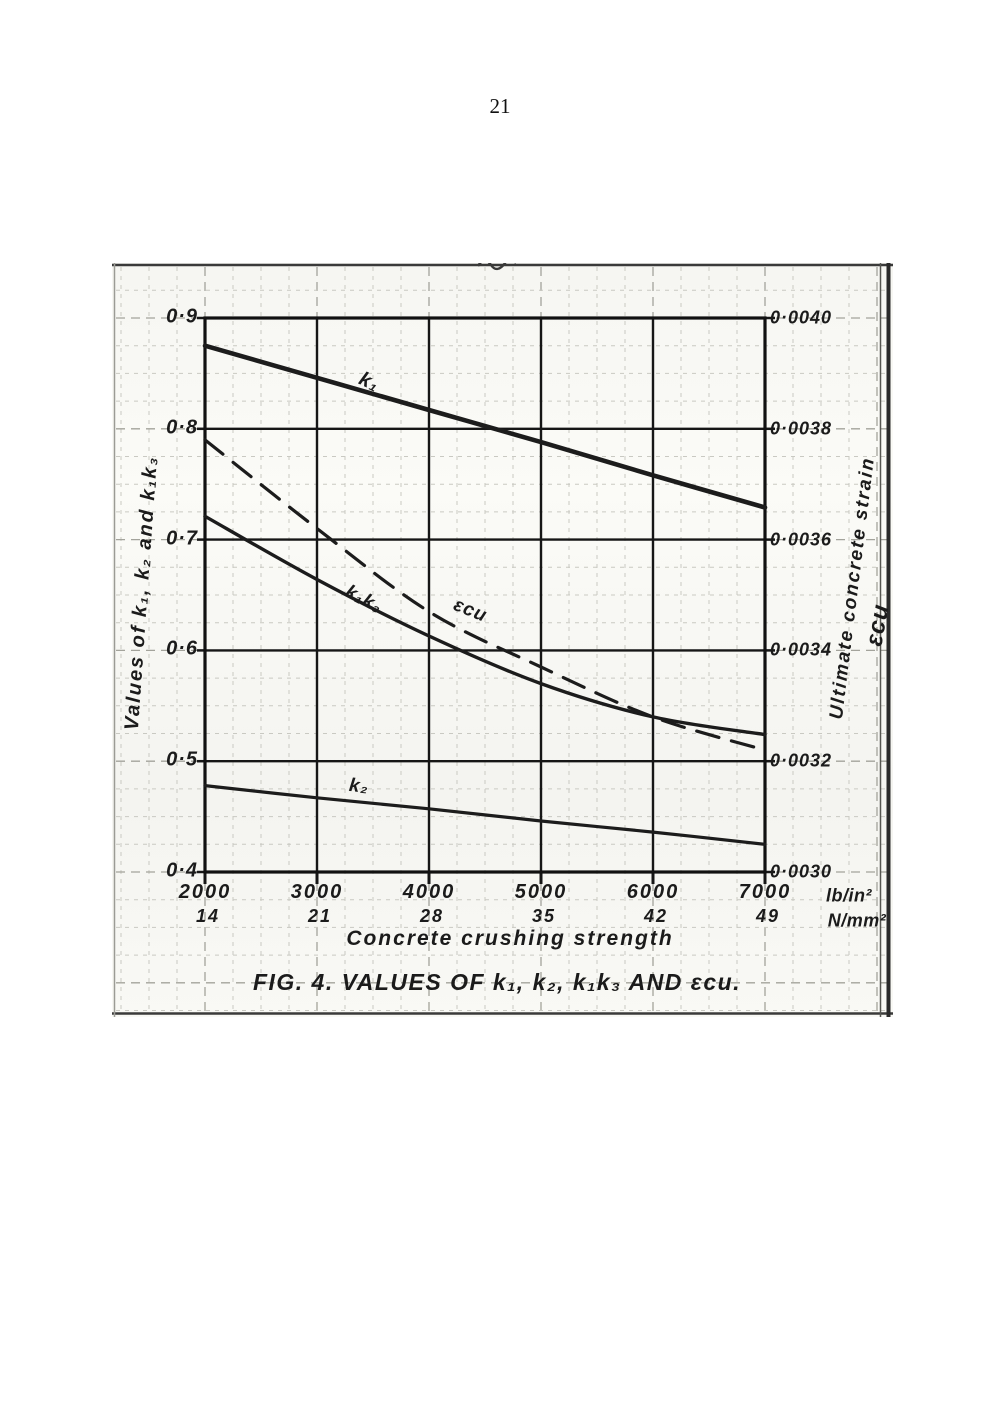  I want to click on tick-label: 0·9, so click(182, 316).